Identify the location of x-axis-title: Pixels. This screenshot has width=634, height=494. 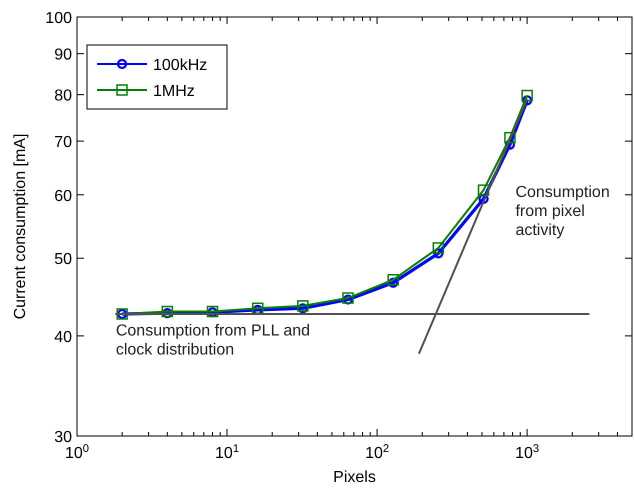
(354, 477).